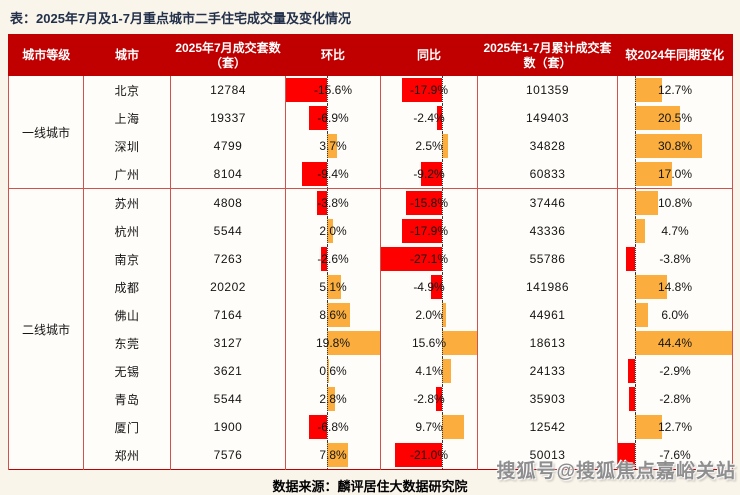 The width and height of the screenshot is (740, 495). I want to click on mom-value: 5.1%, so click(333, 287).